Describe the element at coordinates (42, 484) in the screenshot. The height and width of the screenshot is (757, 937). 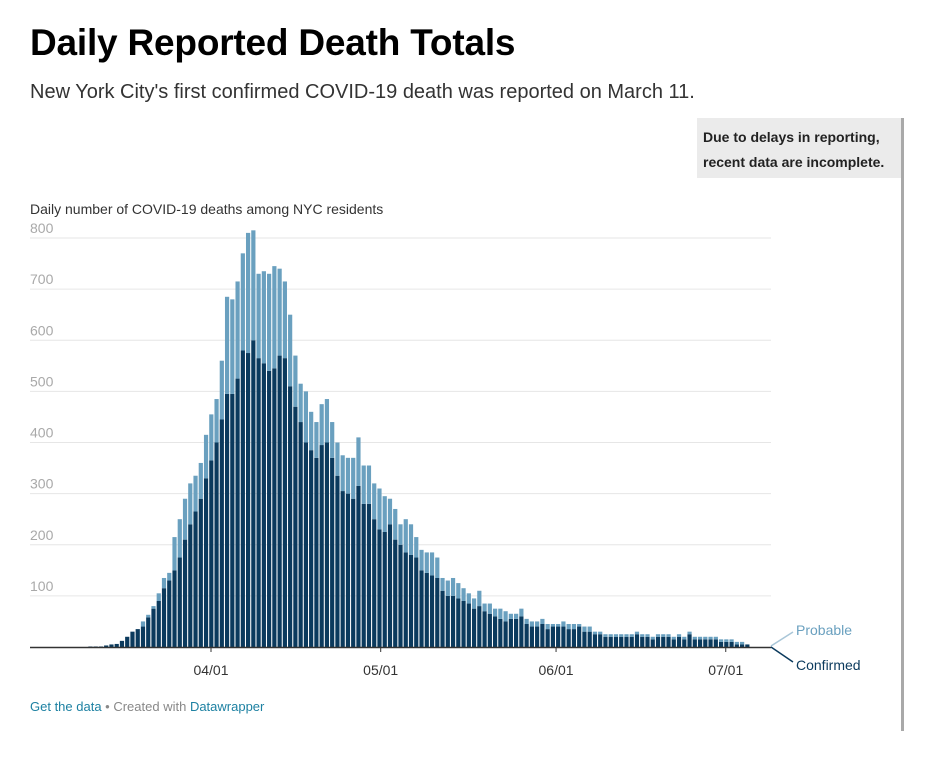
I see `y-tick-label: 300` at that location.